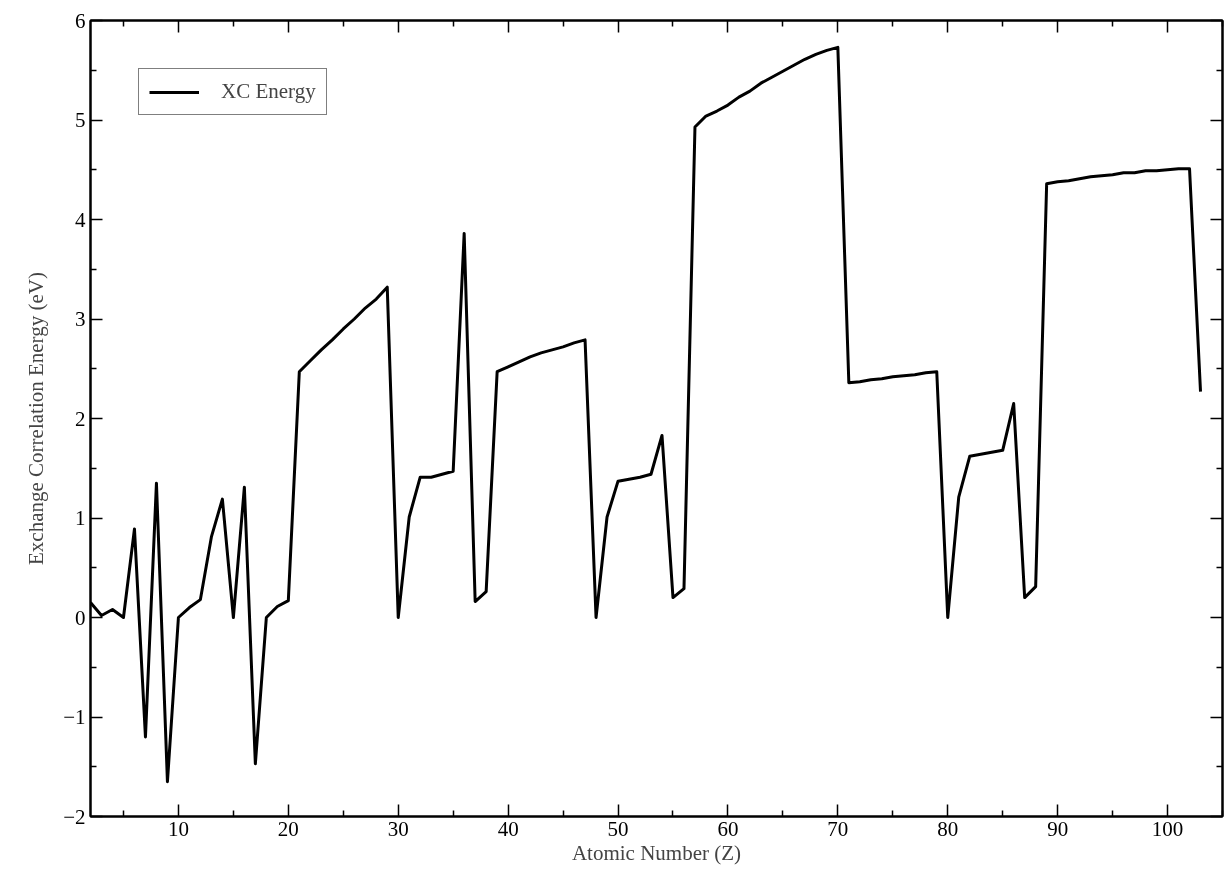 The width and height of the screenshot is (1225, 886). I want to click on y-tick-label: 6, so click(80, 20).